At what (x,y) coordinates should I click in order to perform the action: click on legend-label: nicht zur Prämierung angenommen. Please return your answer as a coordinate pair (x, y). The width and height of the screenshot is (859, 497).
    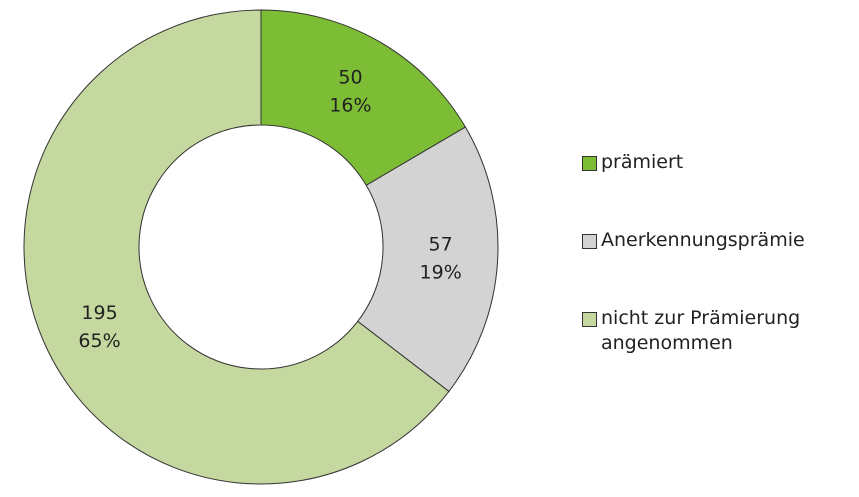
    Looking at the image, I should click on (701, 330).